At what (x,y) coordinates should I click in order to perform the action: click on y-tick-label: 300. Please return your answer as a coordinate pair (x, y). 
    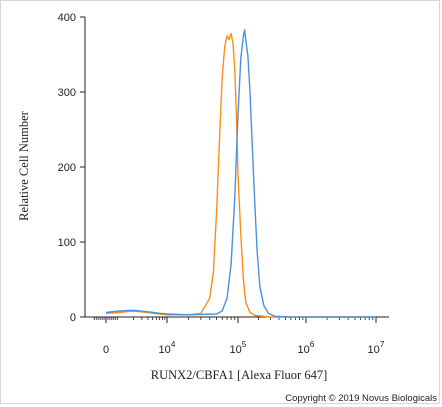
    Looking at the image, I should click on (67, 93).